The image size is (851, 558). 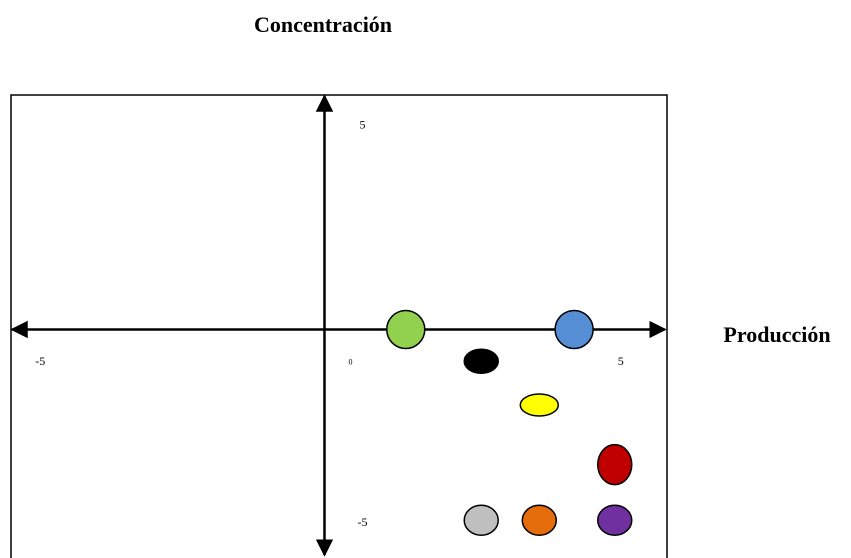 I want to click on x-tick-label: -5, so click(x=40, y=361).